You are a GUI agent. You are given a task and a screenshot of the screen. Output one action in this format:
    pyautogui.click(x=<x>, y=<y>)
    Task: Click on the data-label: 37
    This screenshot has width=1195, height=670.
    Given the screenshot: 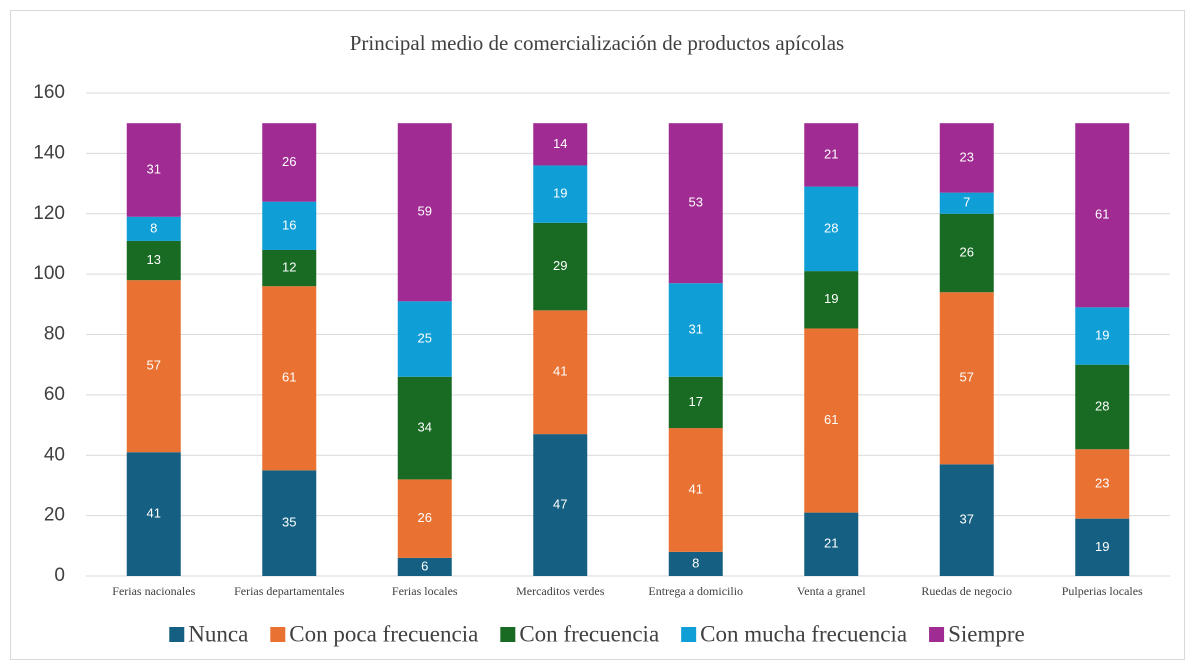 What is the action you would take?
    pyautogui.click(x=967, y=519)
    